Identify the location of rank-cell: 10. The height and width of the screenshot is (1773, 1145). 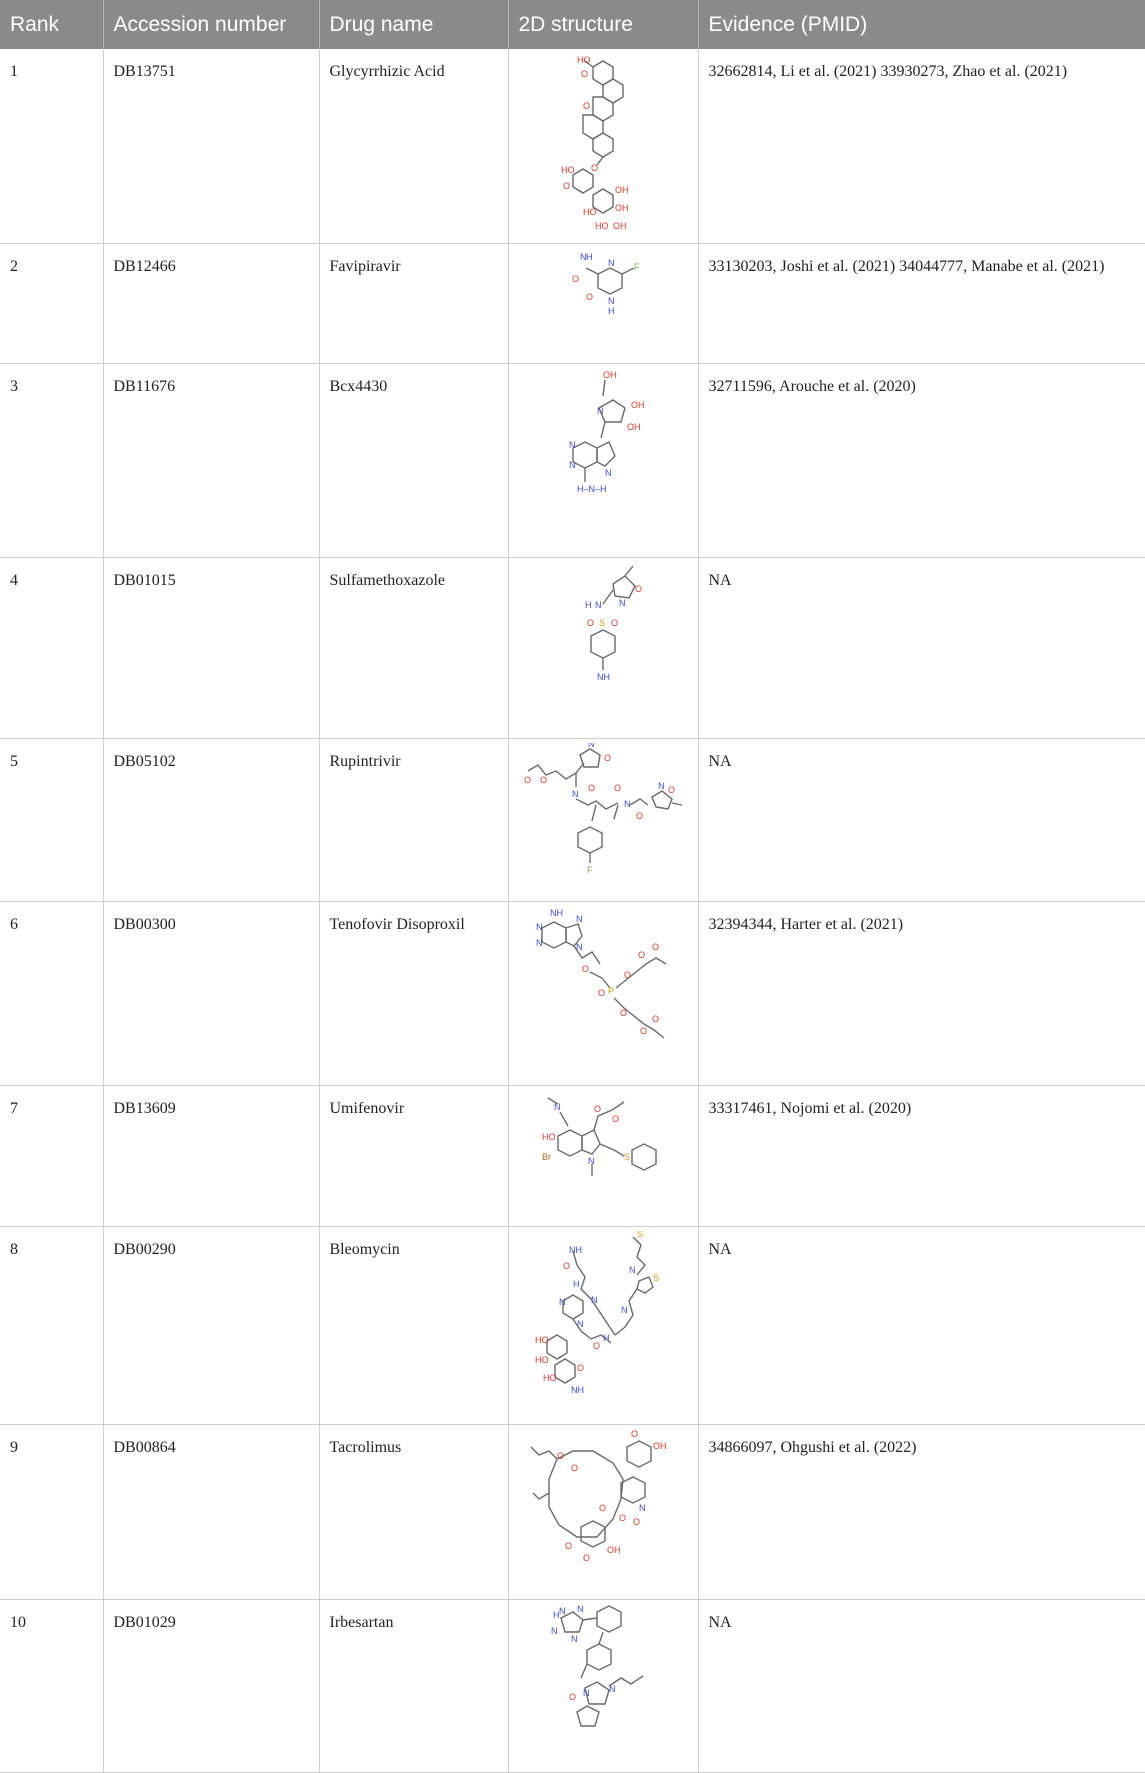
(52, 1686).